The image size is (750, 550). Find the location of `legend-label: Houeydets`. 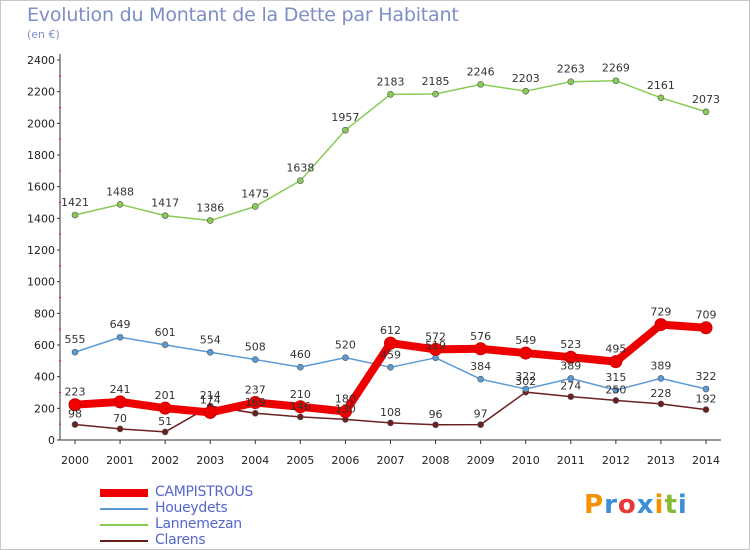

legend-label: Houeydets is located at coordinates (191, 508).